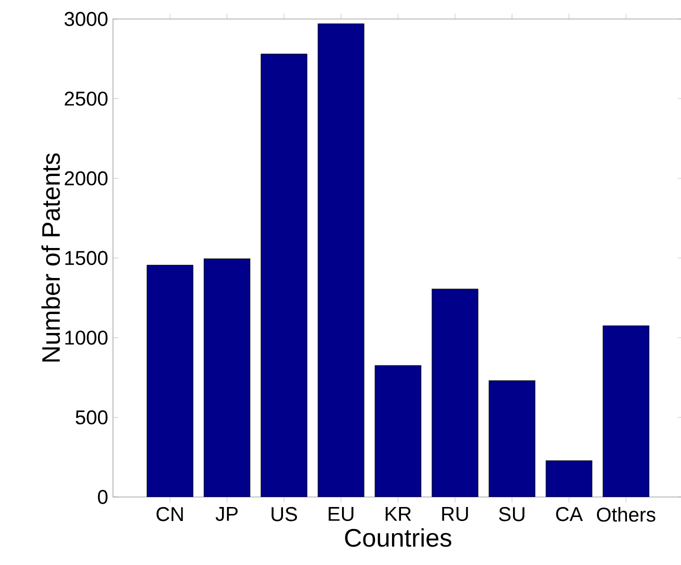  Describe the element at coordinates (569, 514) in the screenshot. I see `x-tick-label: CA` at that location.